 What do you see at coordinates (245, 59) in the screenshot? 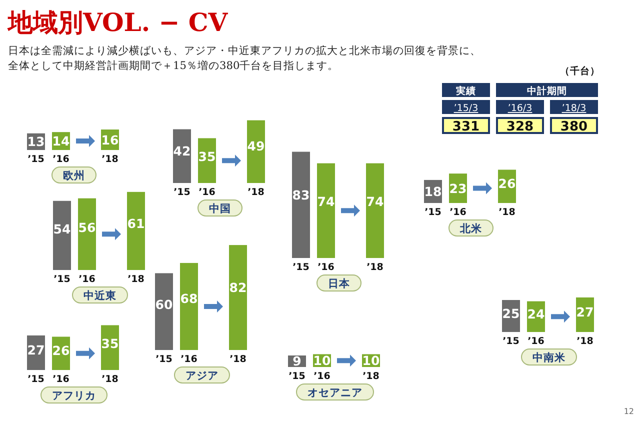
I see `text: 日本は全需減により減少横ばいも、アジア・中近東アフリカの拡大と北米市場の回復を背景に、全体として中期経営計画期間で＋15％増の380千台を目指します。` at bounding box center [245, 59].